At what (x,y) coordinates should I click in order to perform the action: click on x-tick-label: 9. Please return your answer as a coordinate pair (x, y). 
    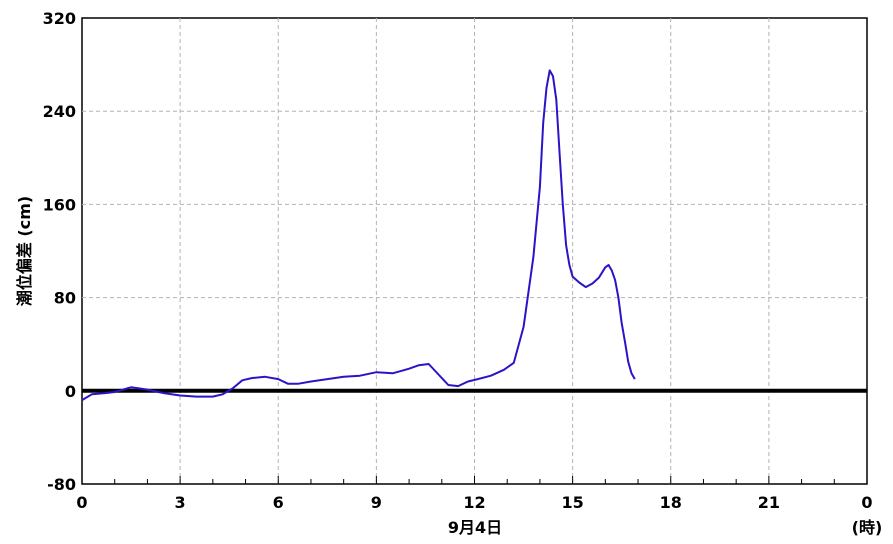
    Looking at the image, I should click on (376, 502).